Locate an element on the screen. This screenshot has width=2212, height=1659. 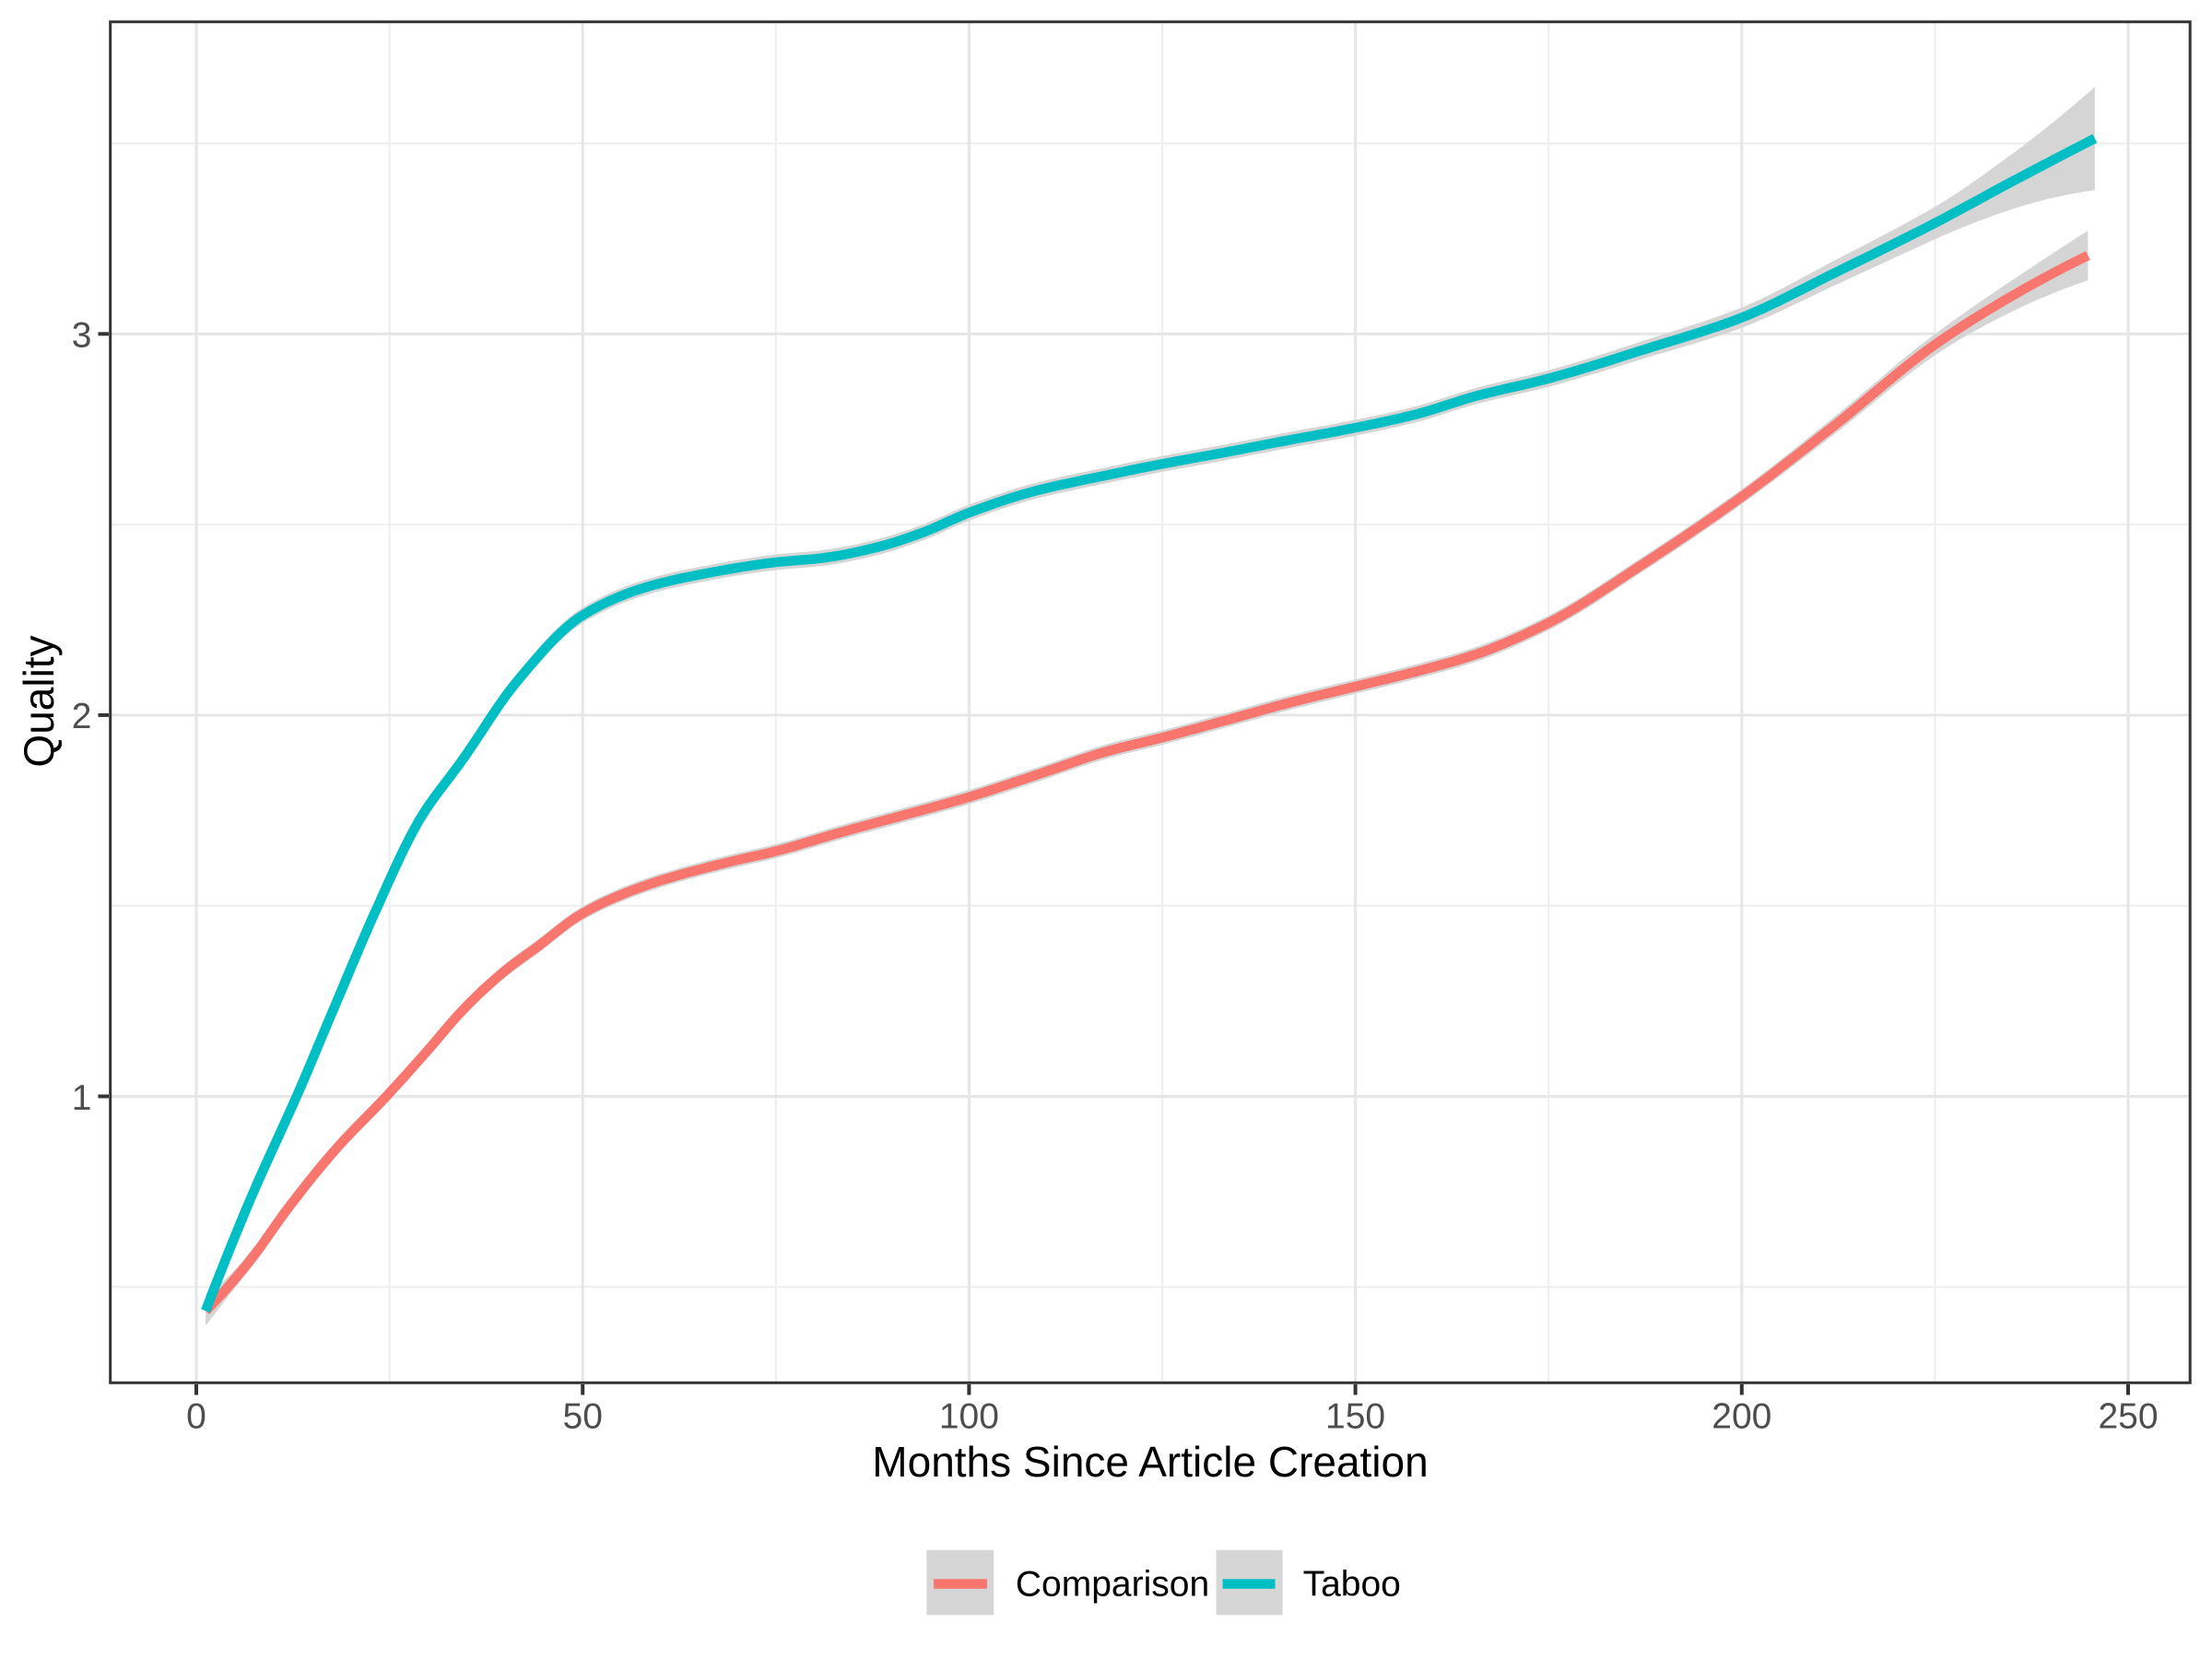
svg-text: 3 is located at coordinates (82, 336).